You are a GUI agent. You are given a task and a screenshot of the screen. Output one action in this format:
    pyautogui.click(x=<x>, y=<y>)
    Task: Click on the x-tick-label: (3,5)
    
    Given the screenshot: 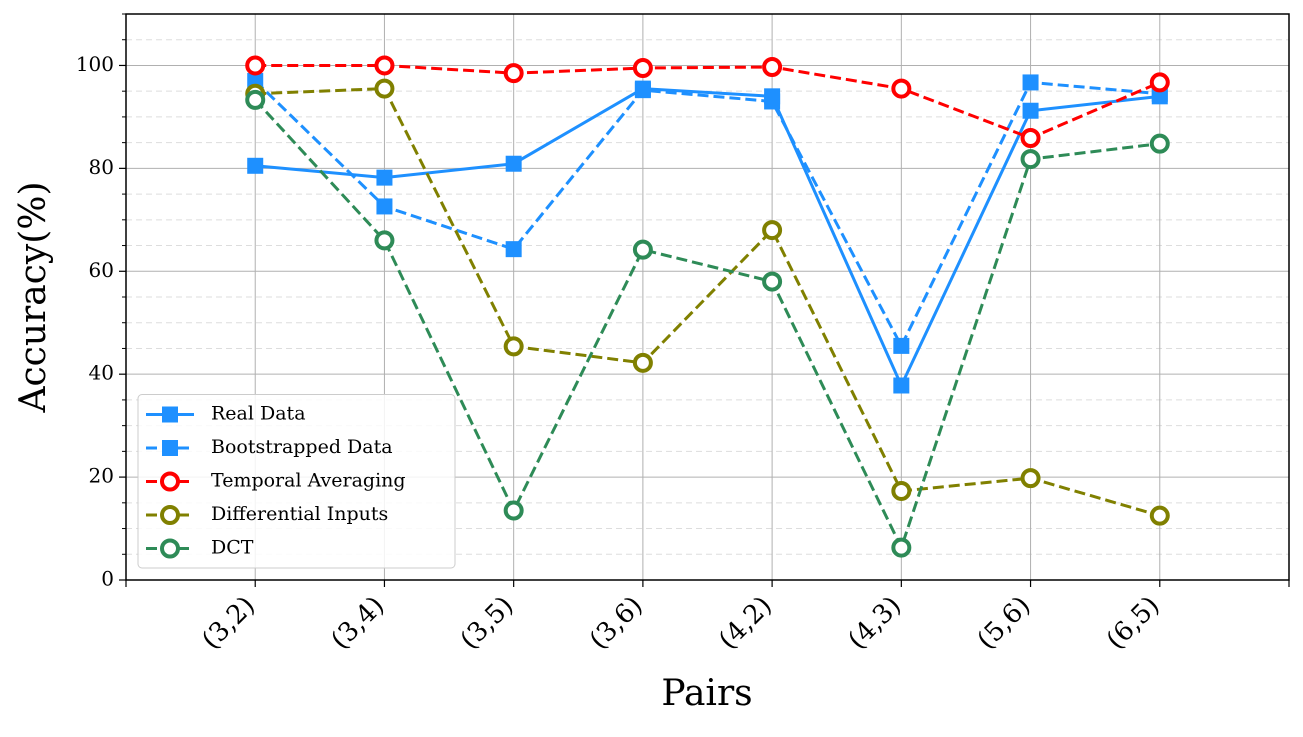 What is the action you would take?
    pyautogui.click(x=487, y=623)
    